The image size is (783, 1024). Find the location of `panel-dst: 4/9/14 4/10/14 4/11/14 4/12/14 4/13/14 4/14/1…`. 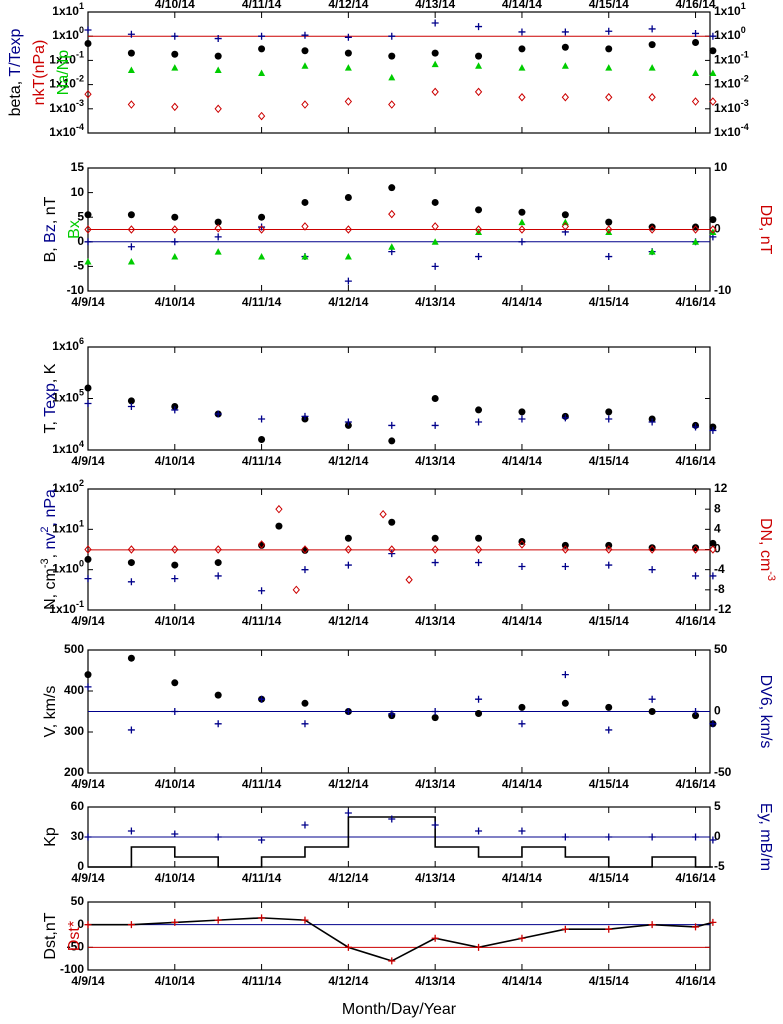

panel-dst: 4/9/14 4/10/14 4/11/14 4/12/14 4/13/14 4/14/1… is located at coordinates (379, 941).